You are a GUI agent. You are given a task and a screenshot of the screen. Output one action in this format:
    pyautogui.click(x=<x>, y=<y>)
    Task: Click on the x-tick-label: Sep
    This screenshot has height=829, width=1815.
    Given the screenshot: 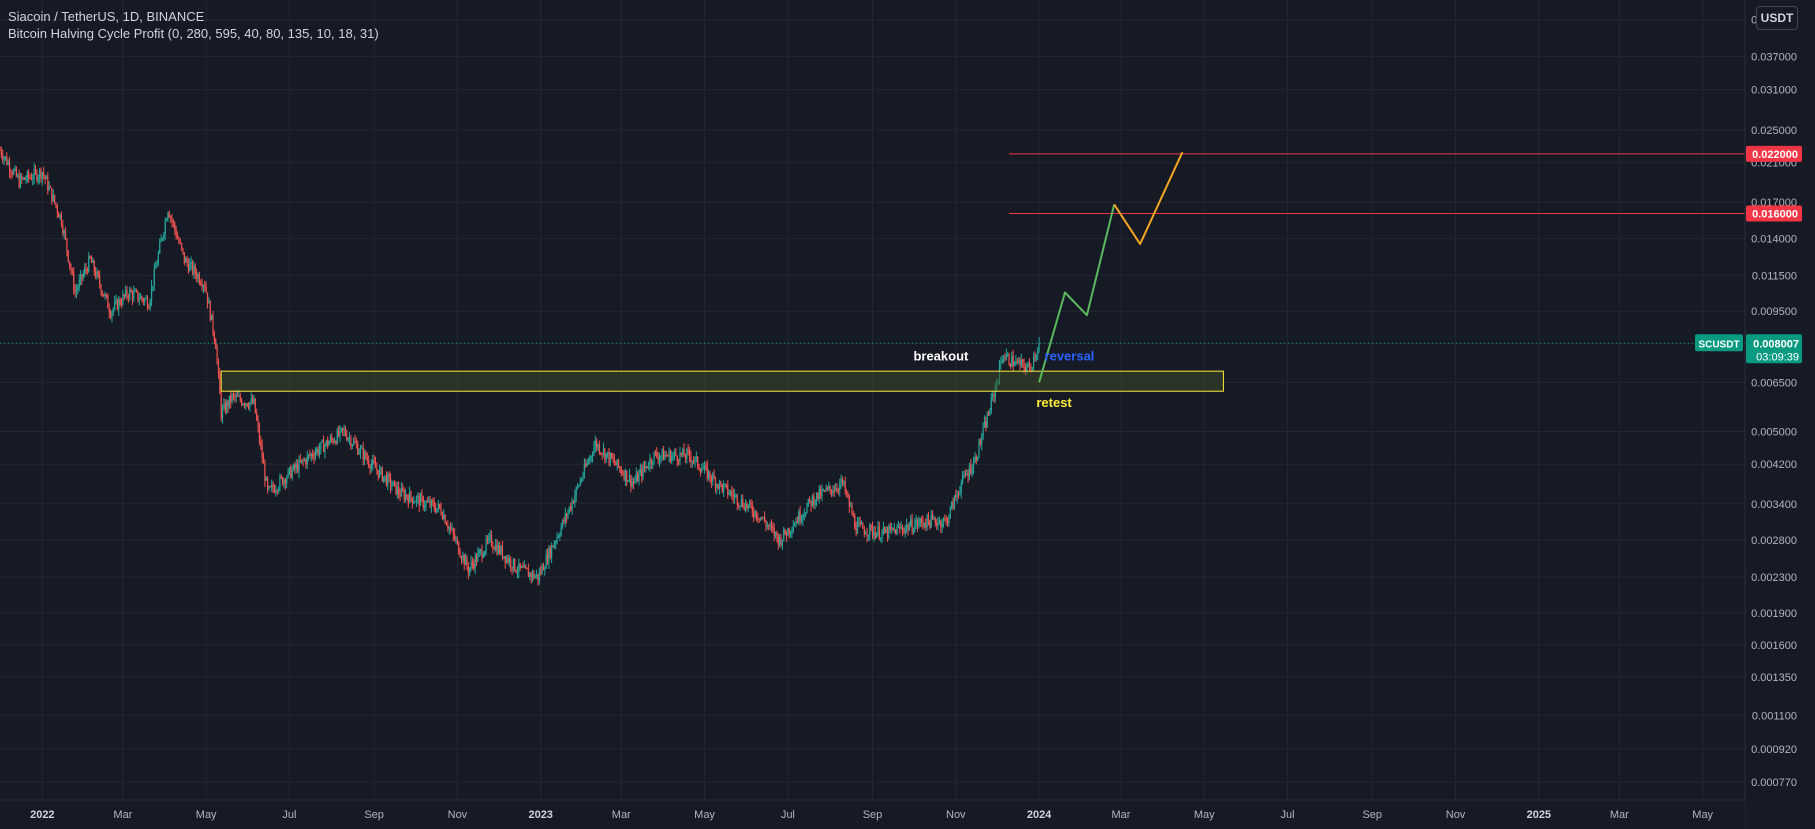 What is the action you would take?
    pyautogui.click(x=873, y=815)
    